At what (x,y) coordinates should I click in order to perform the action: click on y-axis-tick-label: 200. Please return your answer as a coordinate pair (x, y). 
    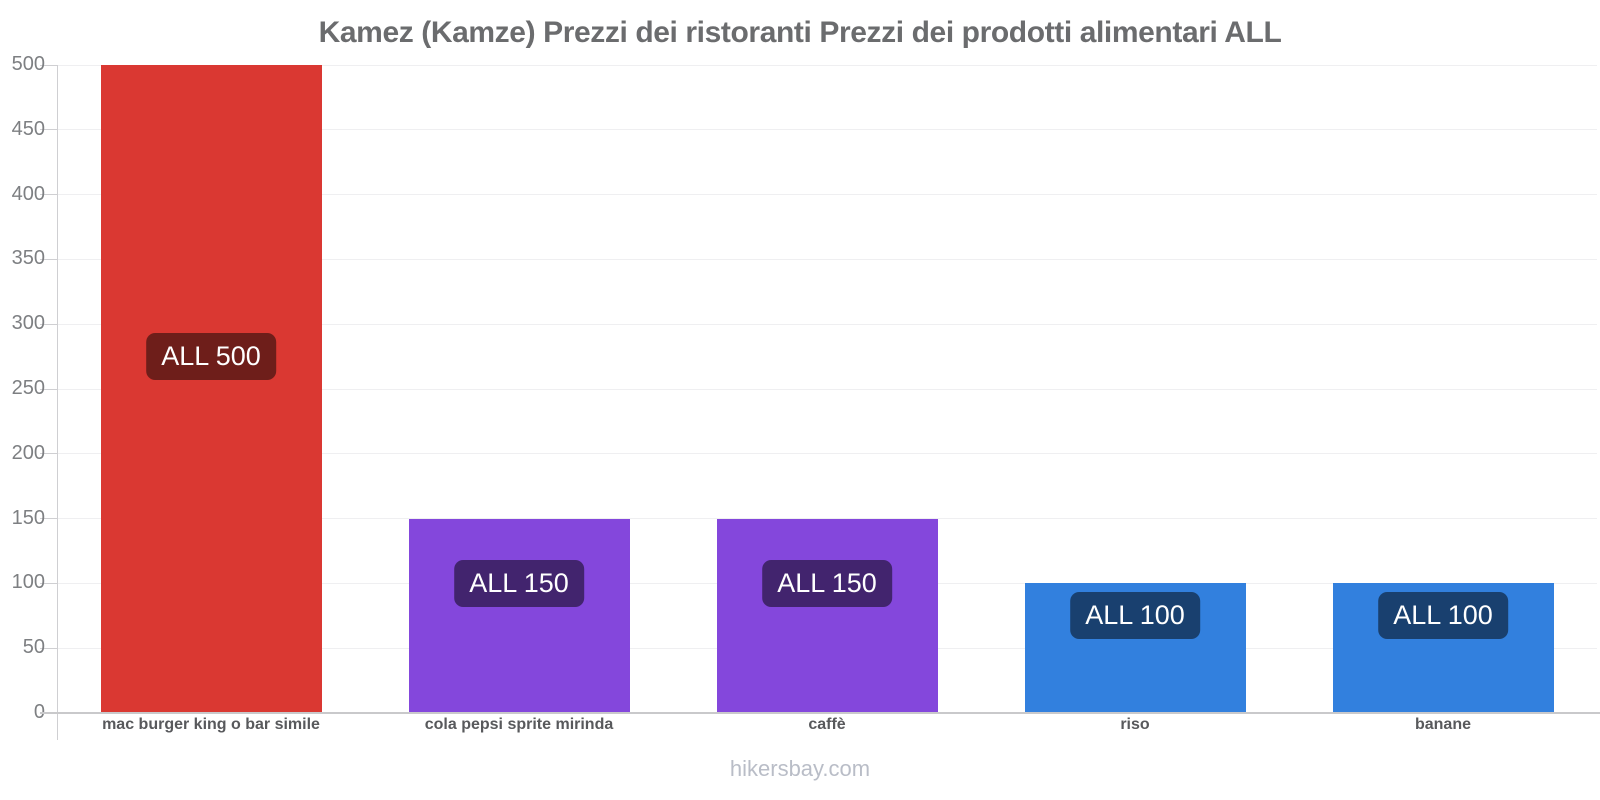
    Looking at the image, I should click on (28, 452).